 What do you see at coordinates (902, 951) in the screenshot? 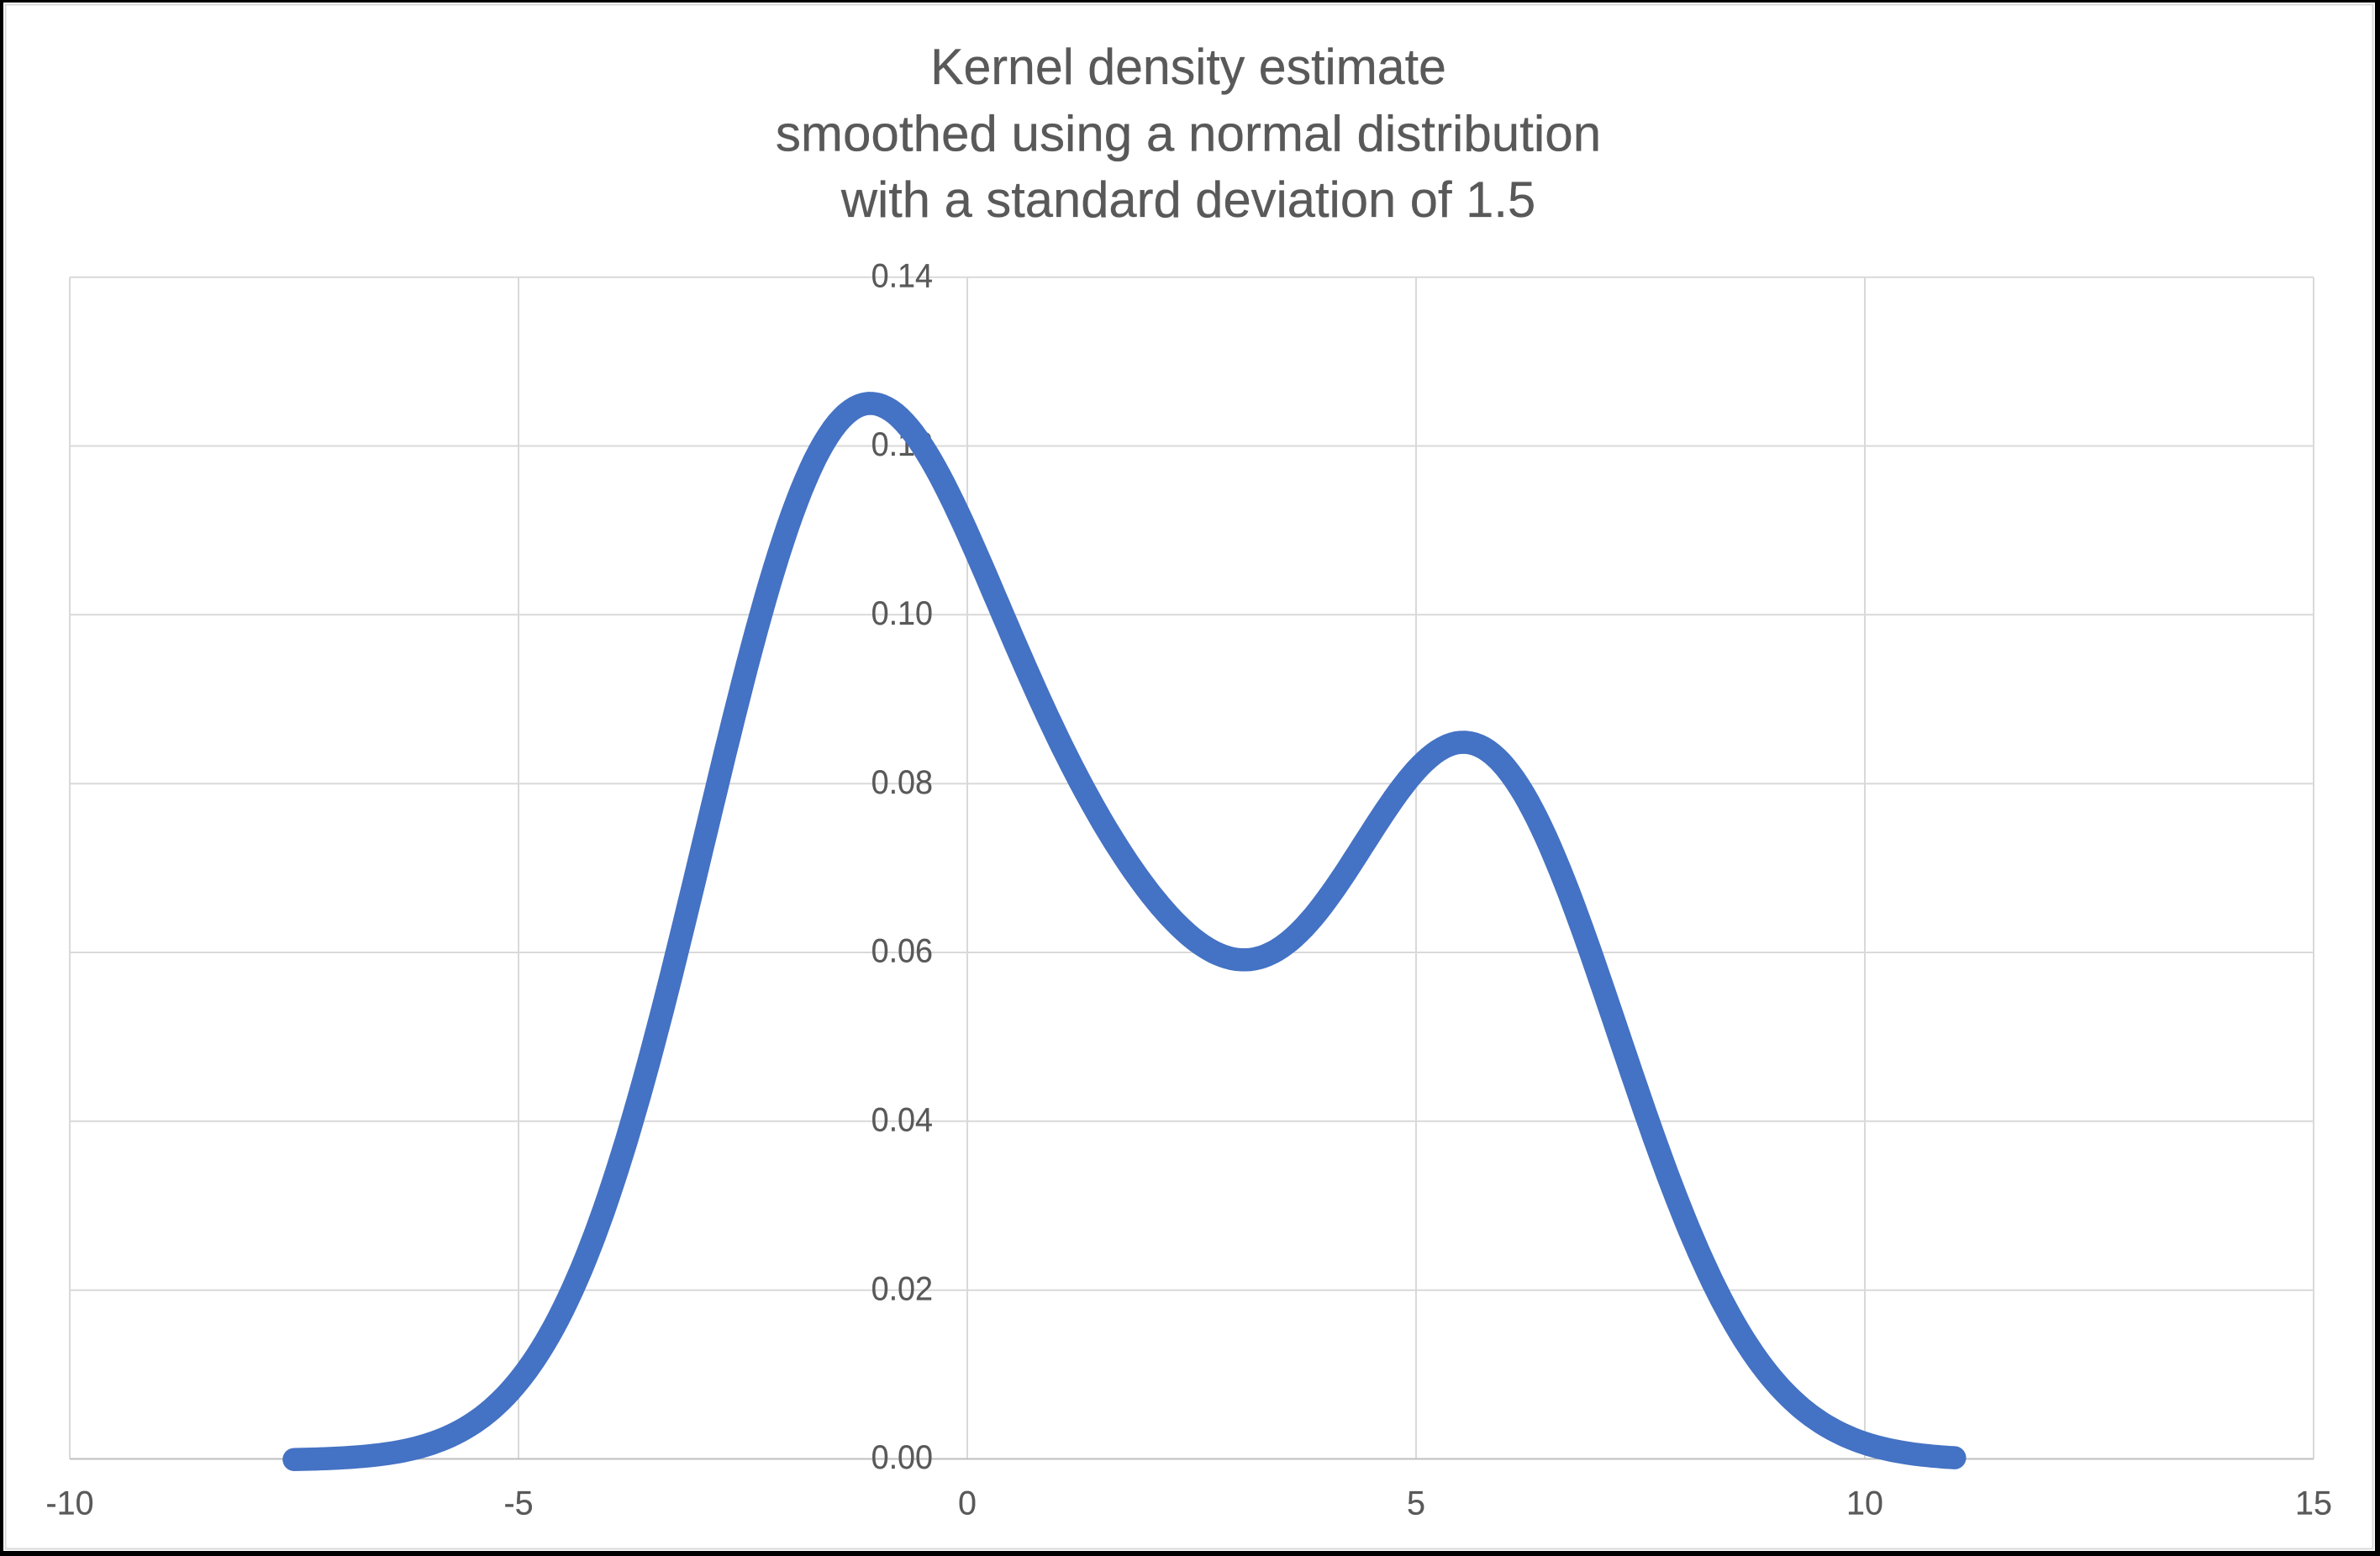
I see `svg-text: 0.06` at bounding box center [902, 951].